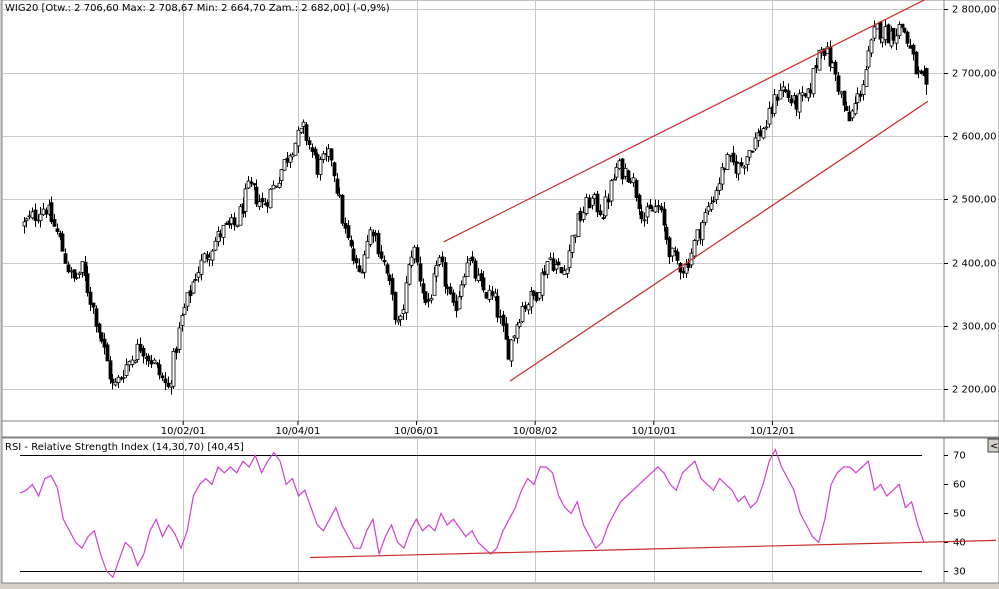 This screenshot has height=589, width=999. What do you see at coordinates (974, 264) in the screenshot?
I see `price-tick-label: 2 400,00` at bounding box center [974, 264].